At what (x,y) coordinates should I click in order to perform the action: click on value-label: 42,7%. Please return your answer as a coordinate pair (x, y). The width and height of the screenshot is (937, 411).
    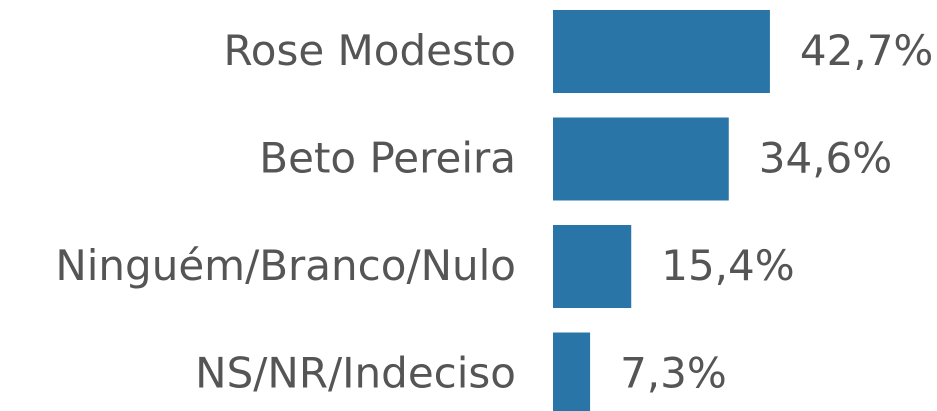
    Looking at the image, I should click on (866, 50).